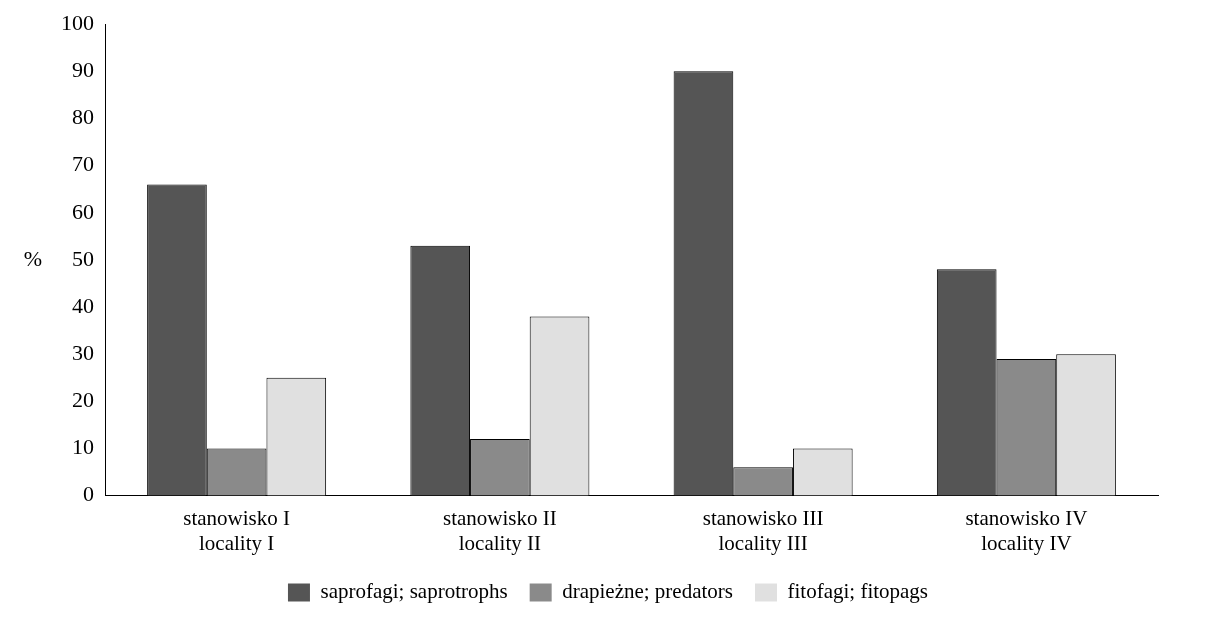 This screenshot has width=1214, height=625. What do you see at coordinates (858, 591) in the screenshot?
I see `legend-label: fitofagi; fitopags` at bounding box center [858, 591].